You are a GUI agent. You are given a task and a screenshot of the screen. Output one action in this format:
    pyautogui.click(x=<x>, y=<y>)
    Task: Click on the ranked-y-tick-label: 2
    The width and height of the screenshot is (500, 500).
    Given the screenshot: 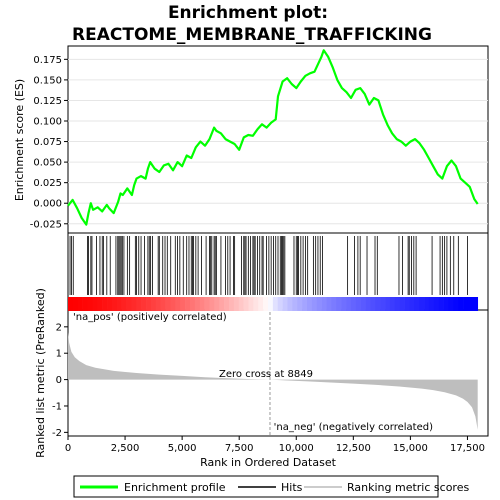 What is the action you would take?
    pyautogui.click(x=59, y=327)
    